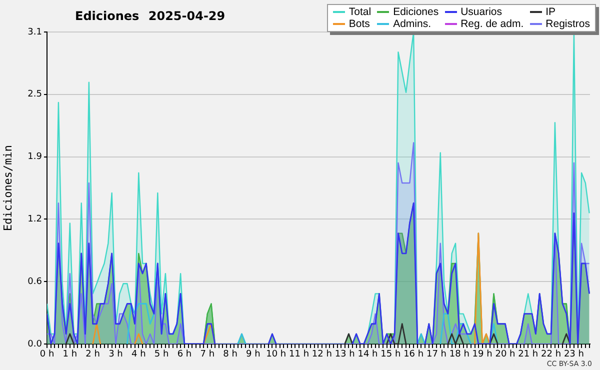 Image resolution: width=600 pixels, height=370 pixels. What do you see at coordinates (115, 355) in the screenshot?
I see `x-tick-label: 3 h` at bounding box center [115, 355].